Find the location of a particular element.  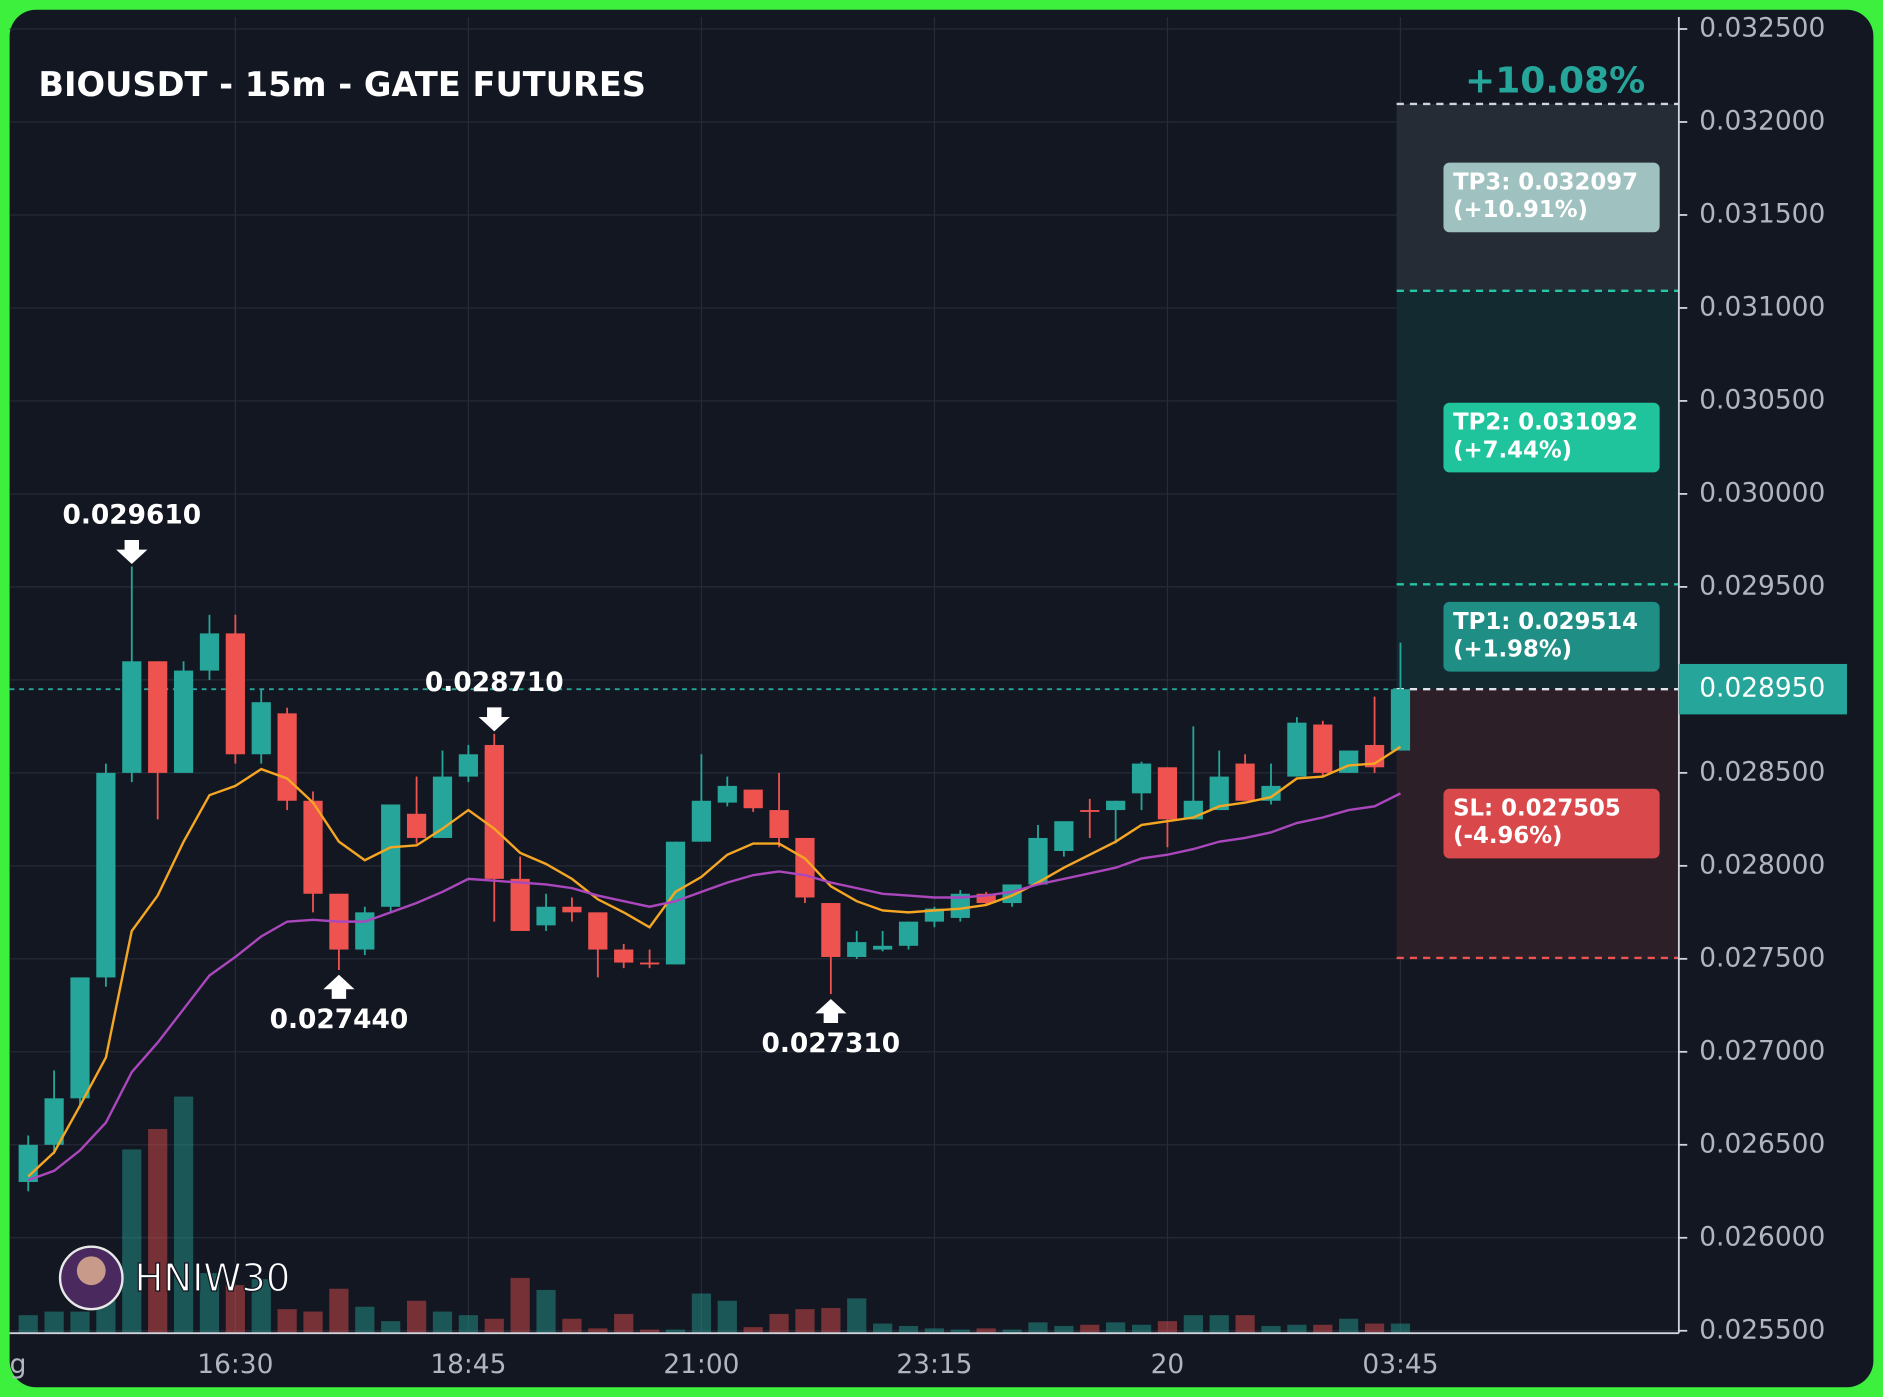

arrow-up is located at coordinates (831, 1010).